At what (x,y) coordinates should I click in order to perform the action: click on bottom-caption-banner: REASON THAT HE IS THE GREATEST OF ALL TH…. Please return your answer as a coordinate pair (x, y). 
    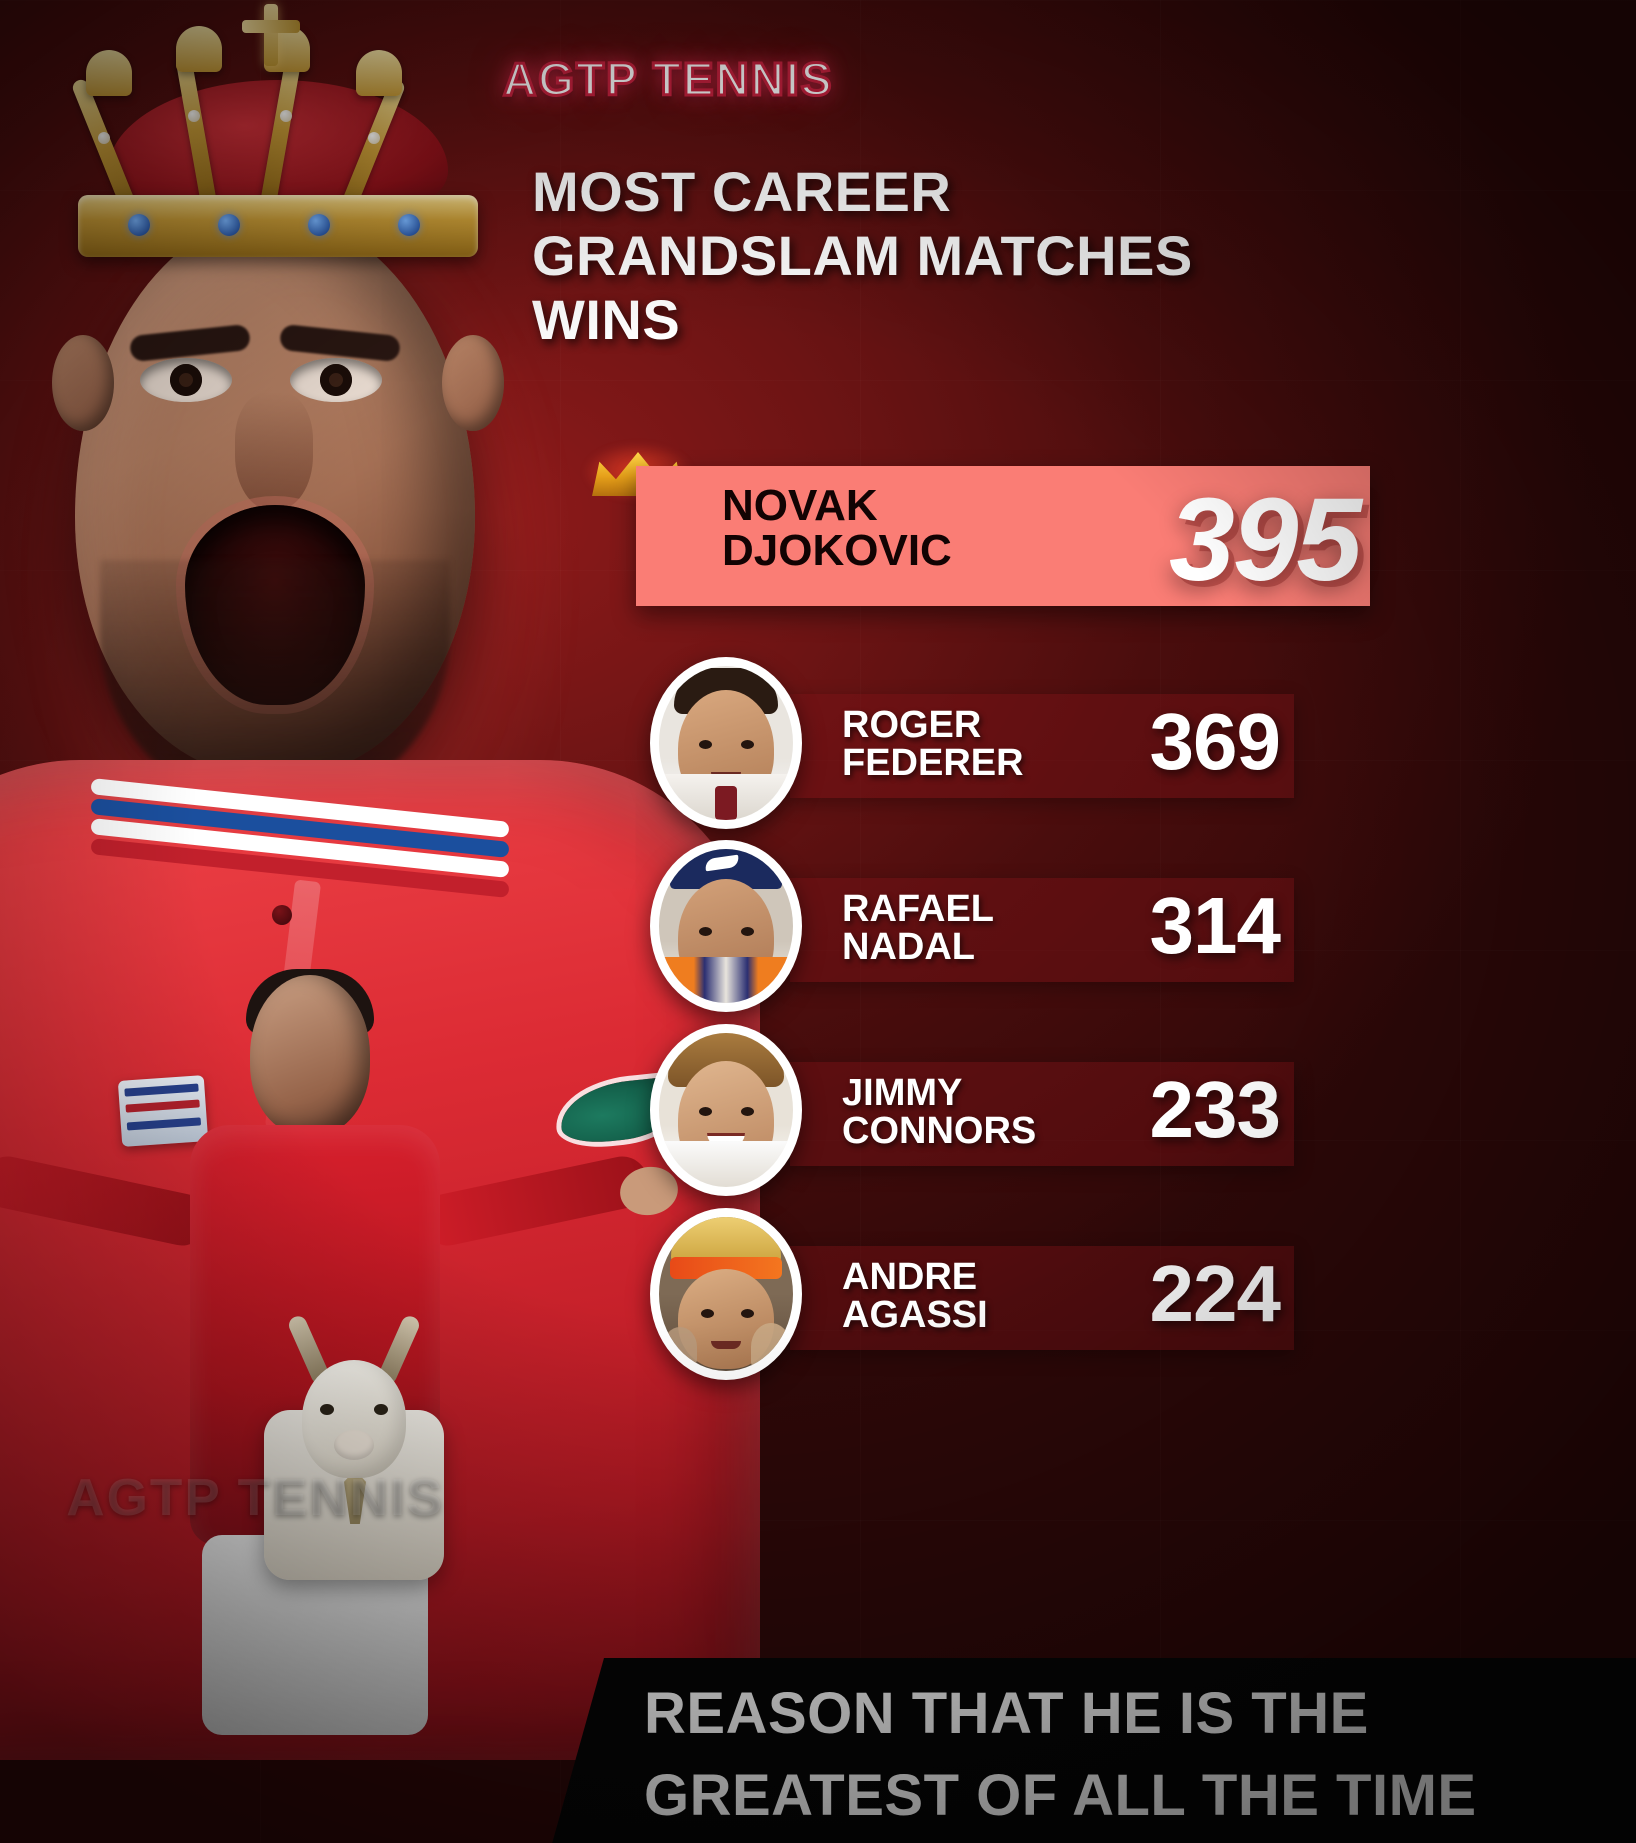
    Looking at the image, I should click on (1092, 1750).